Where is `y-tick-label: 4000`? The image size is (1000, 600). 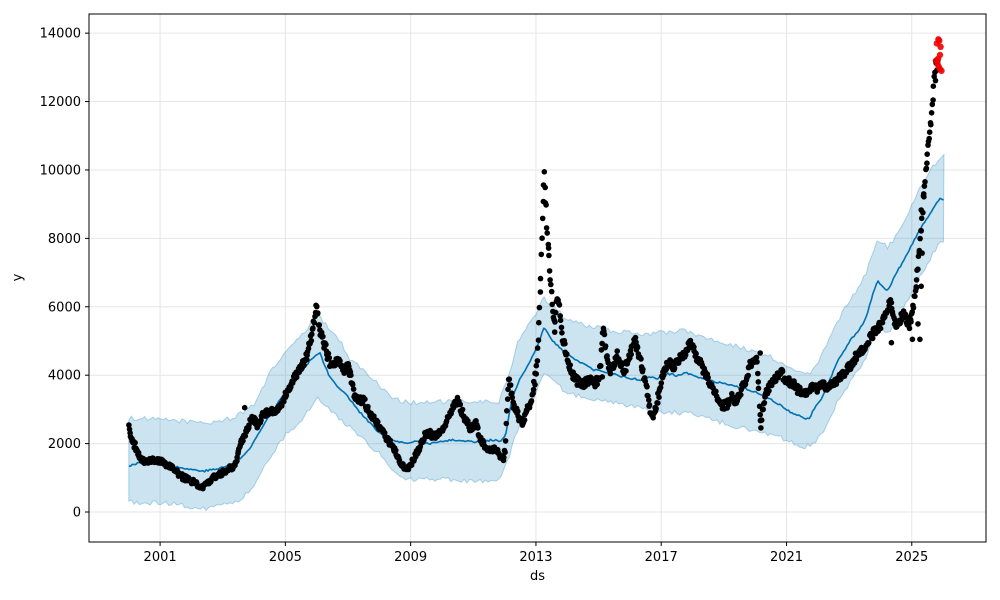 y-tick-label: 4000 is located at coordinates (64, 376).